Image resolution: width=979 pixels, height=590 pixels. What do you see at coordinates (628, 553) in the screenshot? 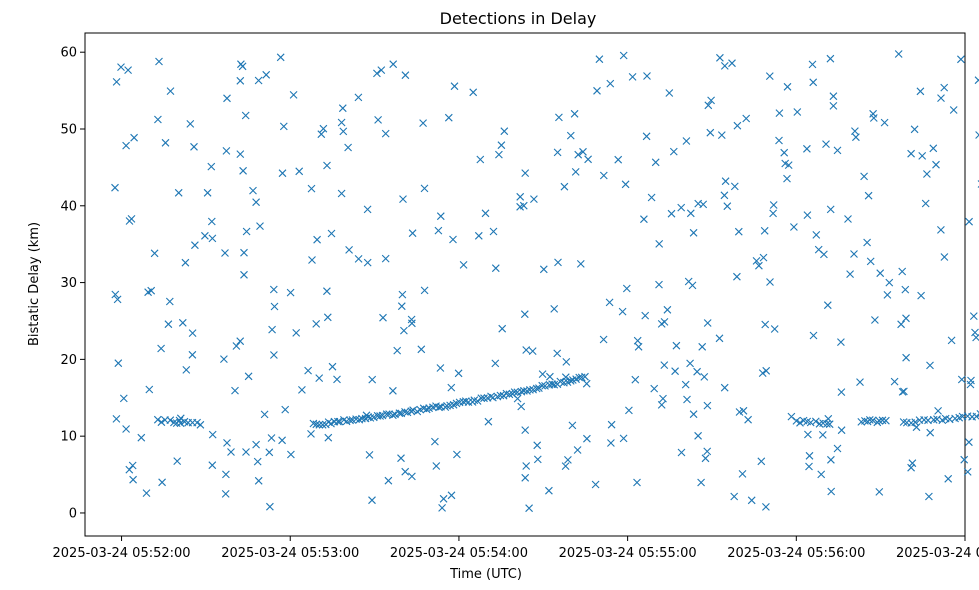
I see `x-tick-label: 2025-03-24 05:55:00` at bounding box center [628, 553].